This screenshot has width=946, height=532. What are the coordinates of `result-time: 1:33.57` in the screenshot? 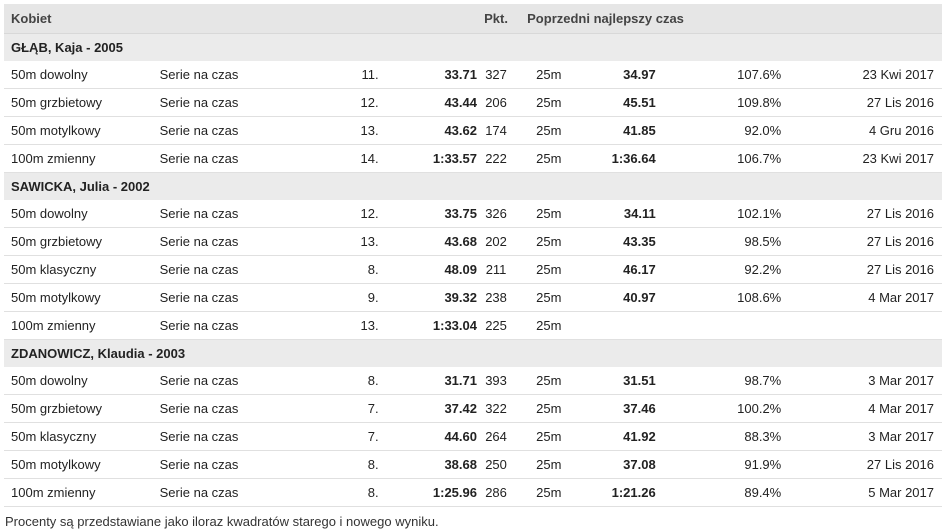 It's located at (427, 158).